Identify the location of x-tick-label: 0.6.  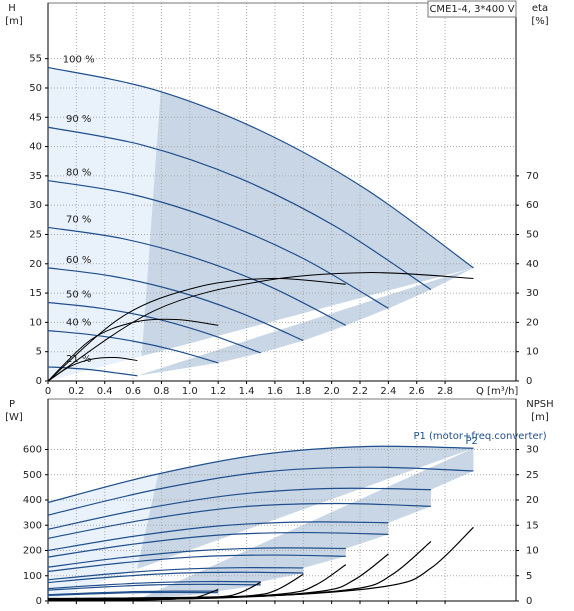
(133, 391).